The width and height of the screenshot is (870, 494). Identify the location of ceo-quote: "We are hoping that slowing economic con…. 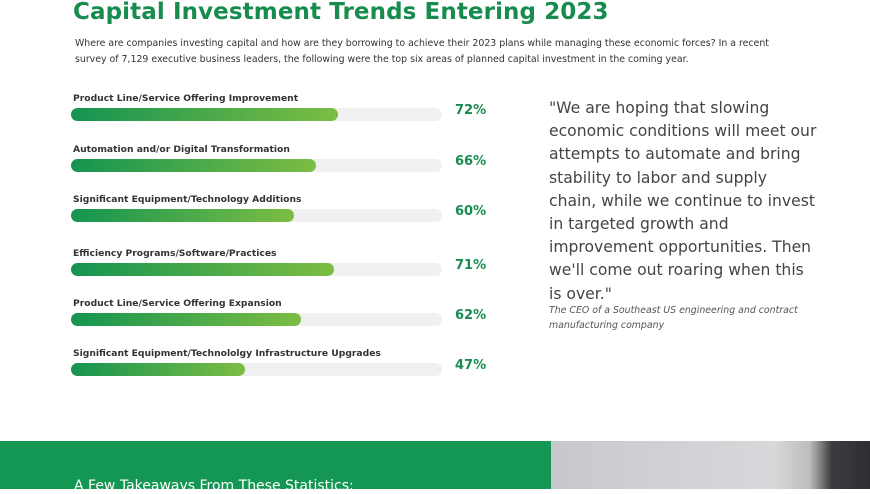
(683, 201).